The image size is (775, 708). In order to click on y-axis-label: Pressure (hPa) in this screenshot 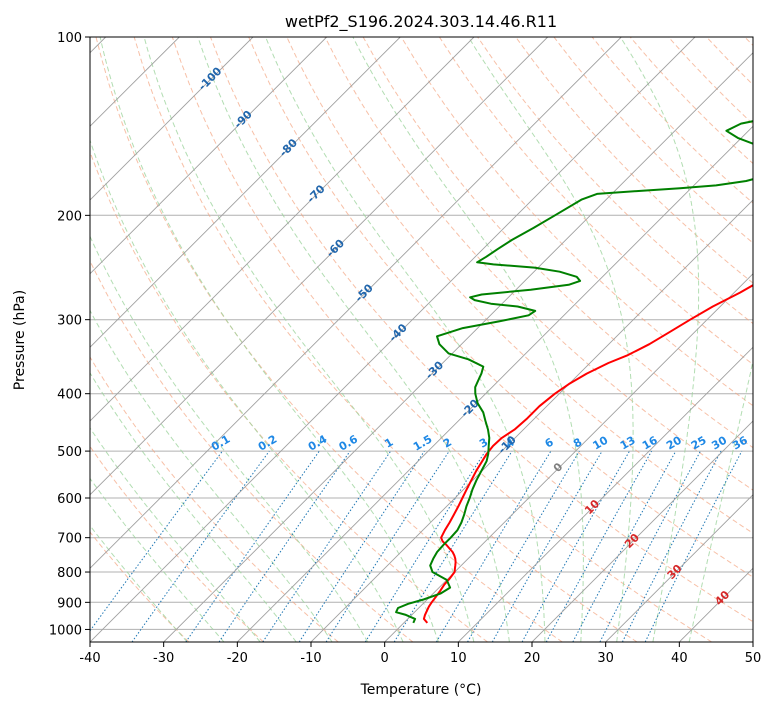, I will do `click(20, 340)`.